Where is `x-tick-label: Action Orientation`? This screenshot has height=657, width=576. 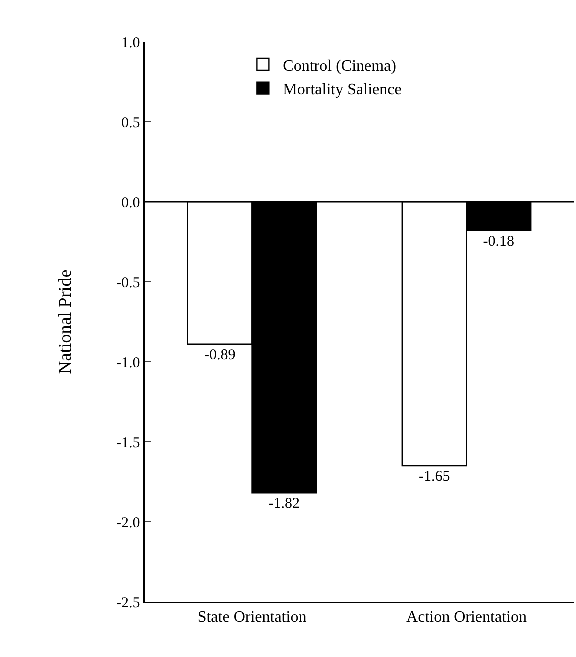 x-tick-label: Action Orientation is located at coordinates (466, 617).